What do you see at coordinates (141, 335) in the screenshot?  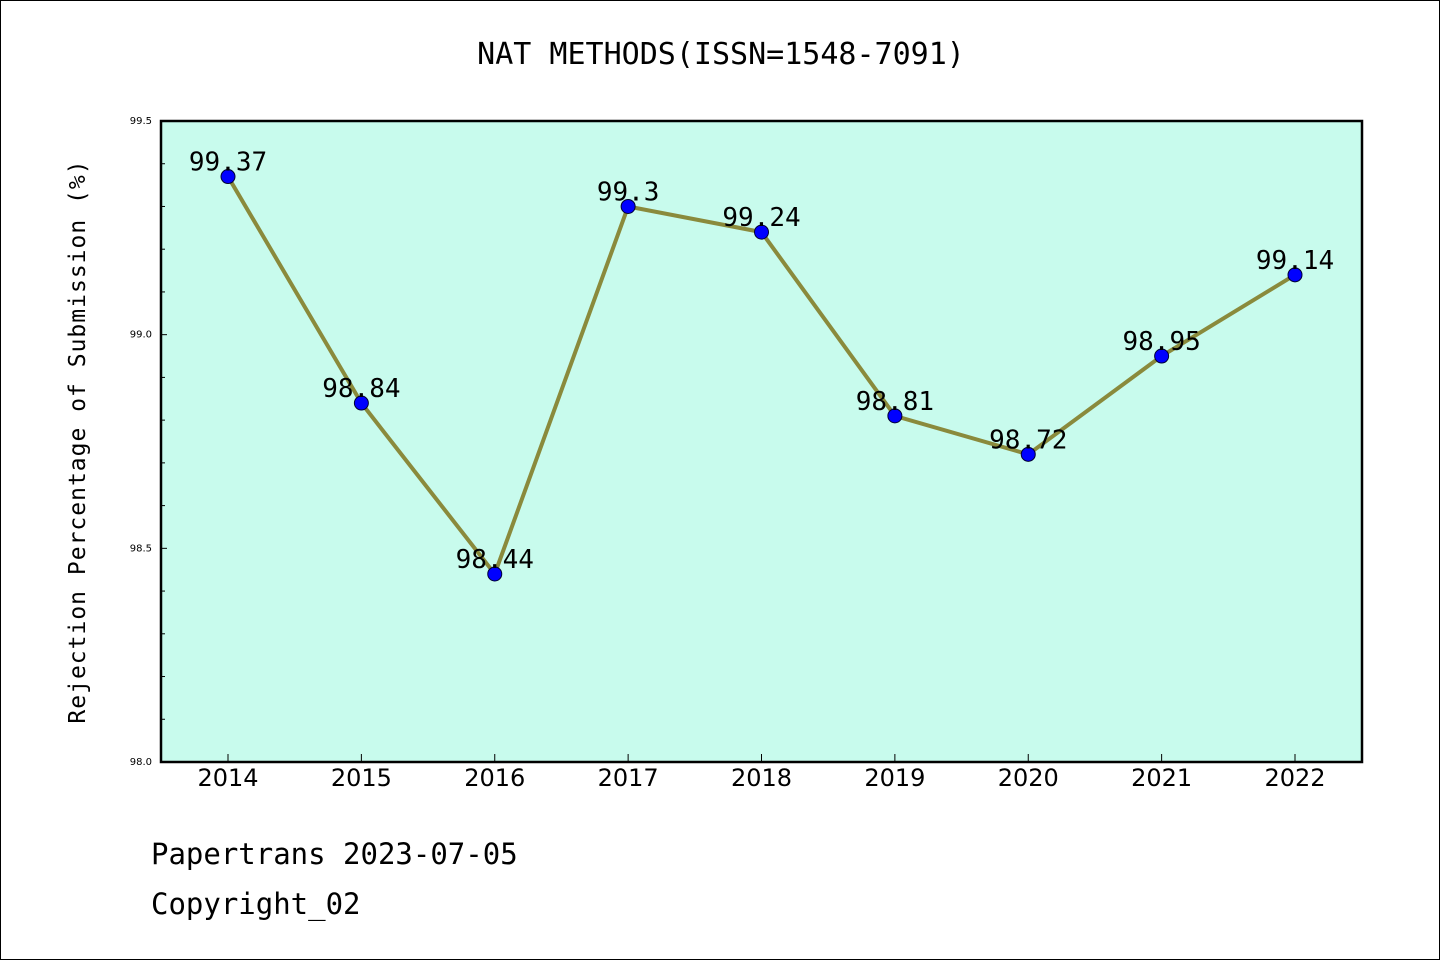 I see `y-tick-label: 99.0` at bounding box center [141, 335].